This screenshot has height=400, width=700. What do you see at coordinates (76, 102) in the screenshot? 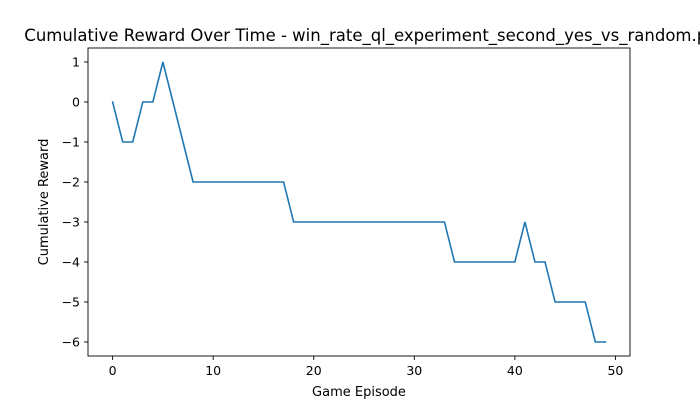
I see `y-tick-label: 0` at bounding box center [76, 102].